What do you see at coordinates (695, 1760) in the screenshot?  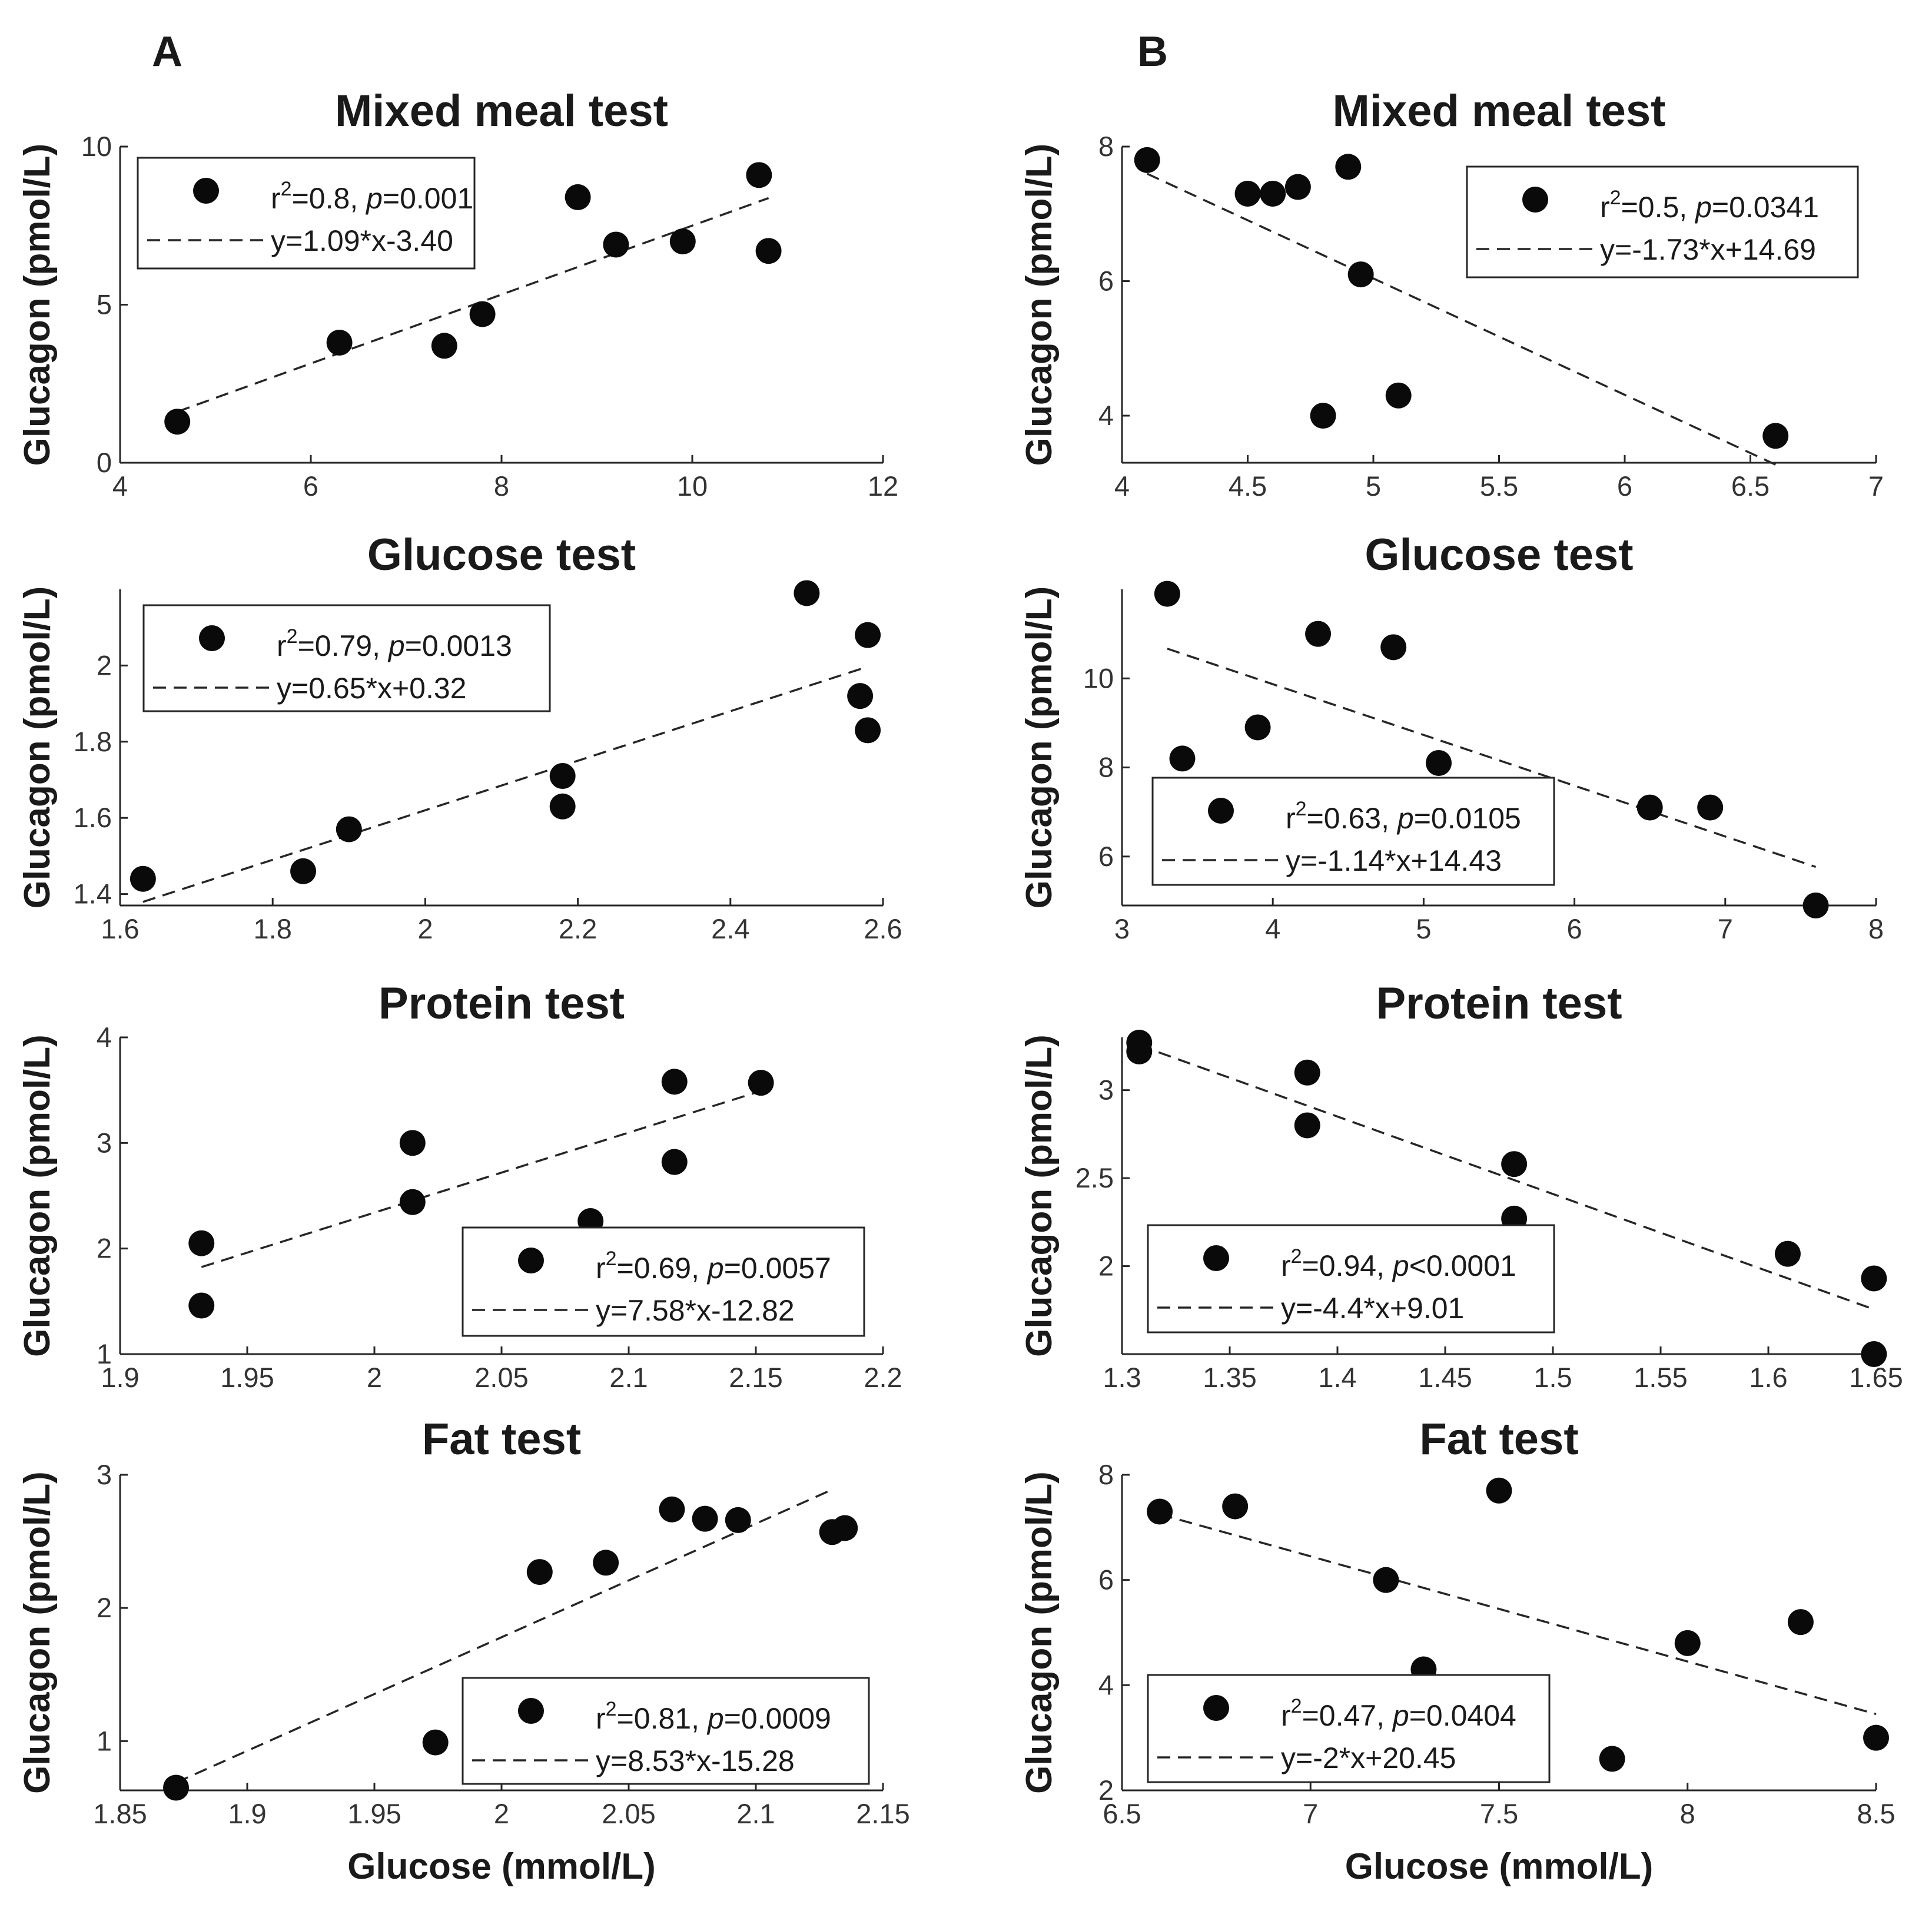 I see `legend-equation: y=8.53*x-15.28` at bounding box center [695, 1760].